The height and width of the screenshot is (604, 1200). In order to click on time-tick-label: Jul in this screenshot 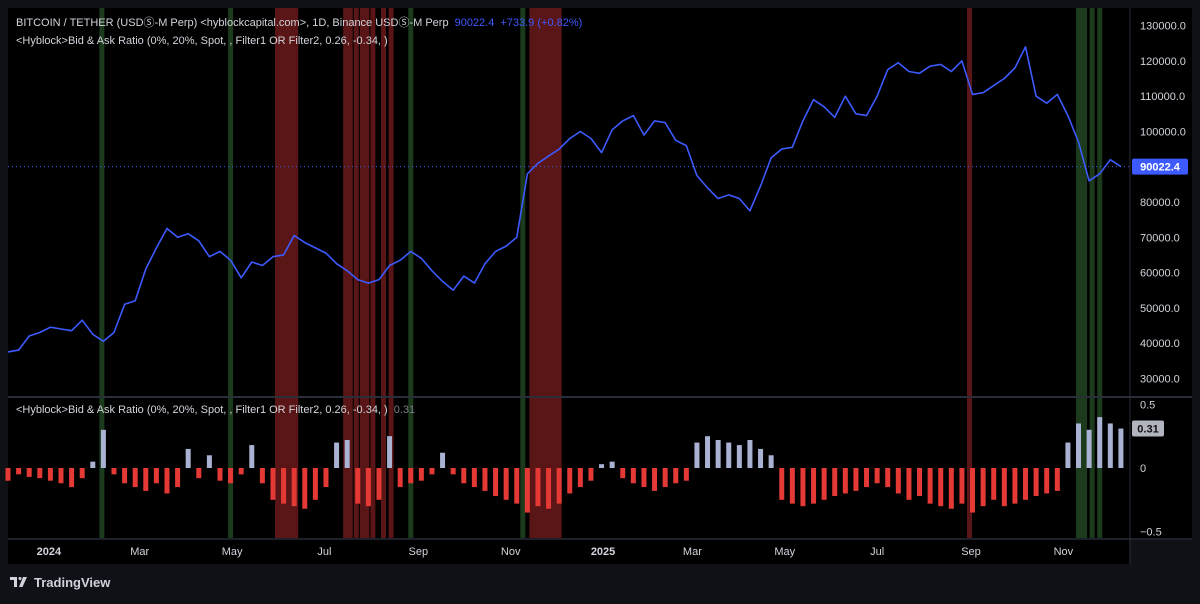, I will do `click(877, 552)`.